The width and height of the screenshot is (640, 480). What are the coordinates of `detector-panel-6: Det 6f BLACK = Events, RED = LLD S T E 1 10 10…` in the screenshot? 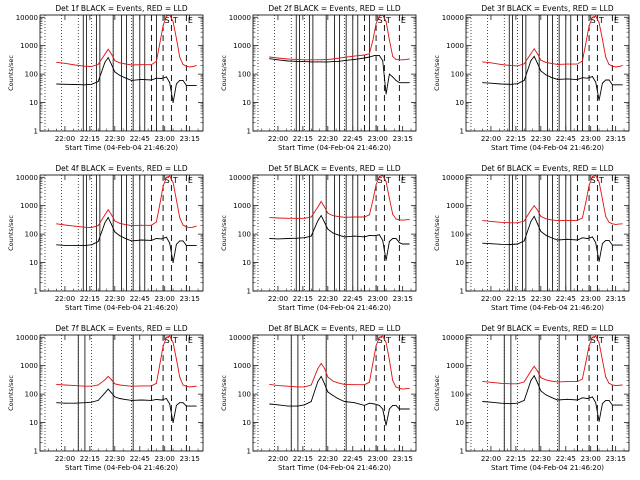 It's located at (531, 238).